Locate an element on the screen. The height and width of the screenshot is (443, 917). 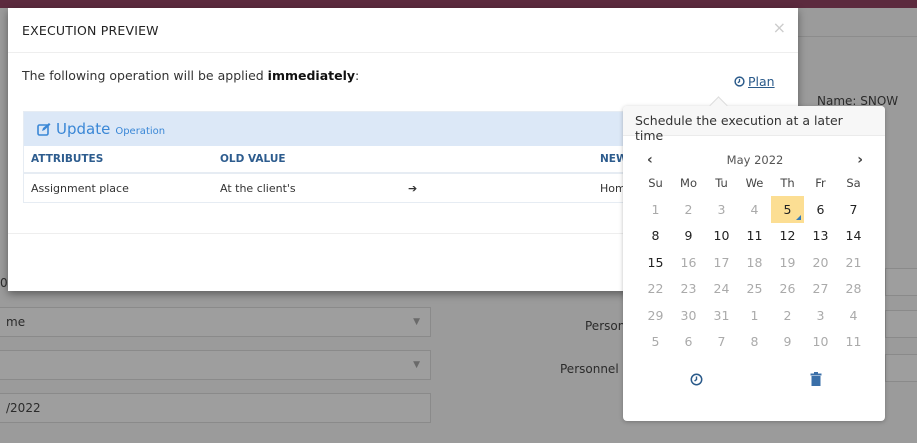
select-value: me is located at coordinates (16, 322).